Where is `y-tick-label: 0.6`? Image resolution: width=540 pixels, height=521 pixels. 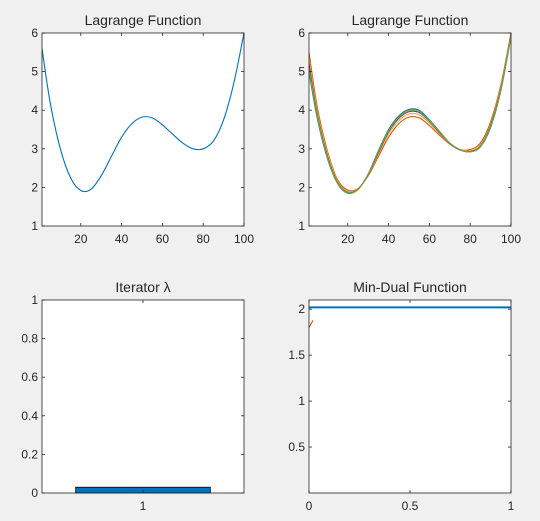
y-tick-label: 0.6 is located at coordinates (29, 377).